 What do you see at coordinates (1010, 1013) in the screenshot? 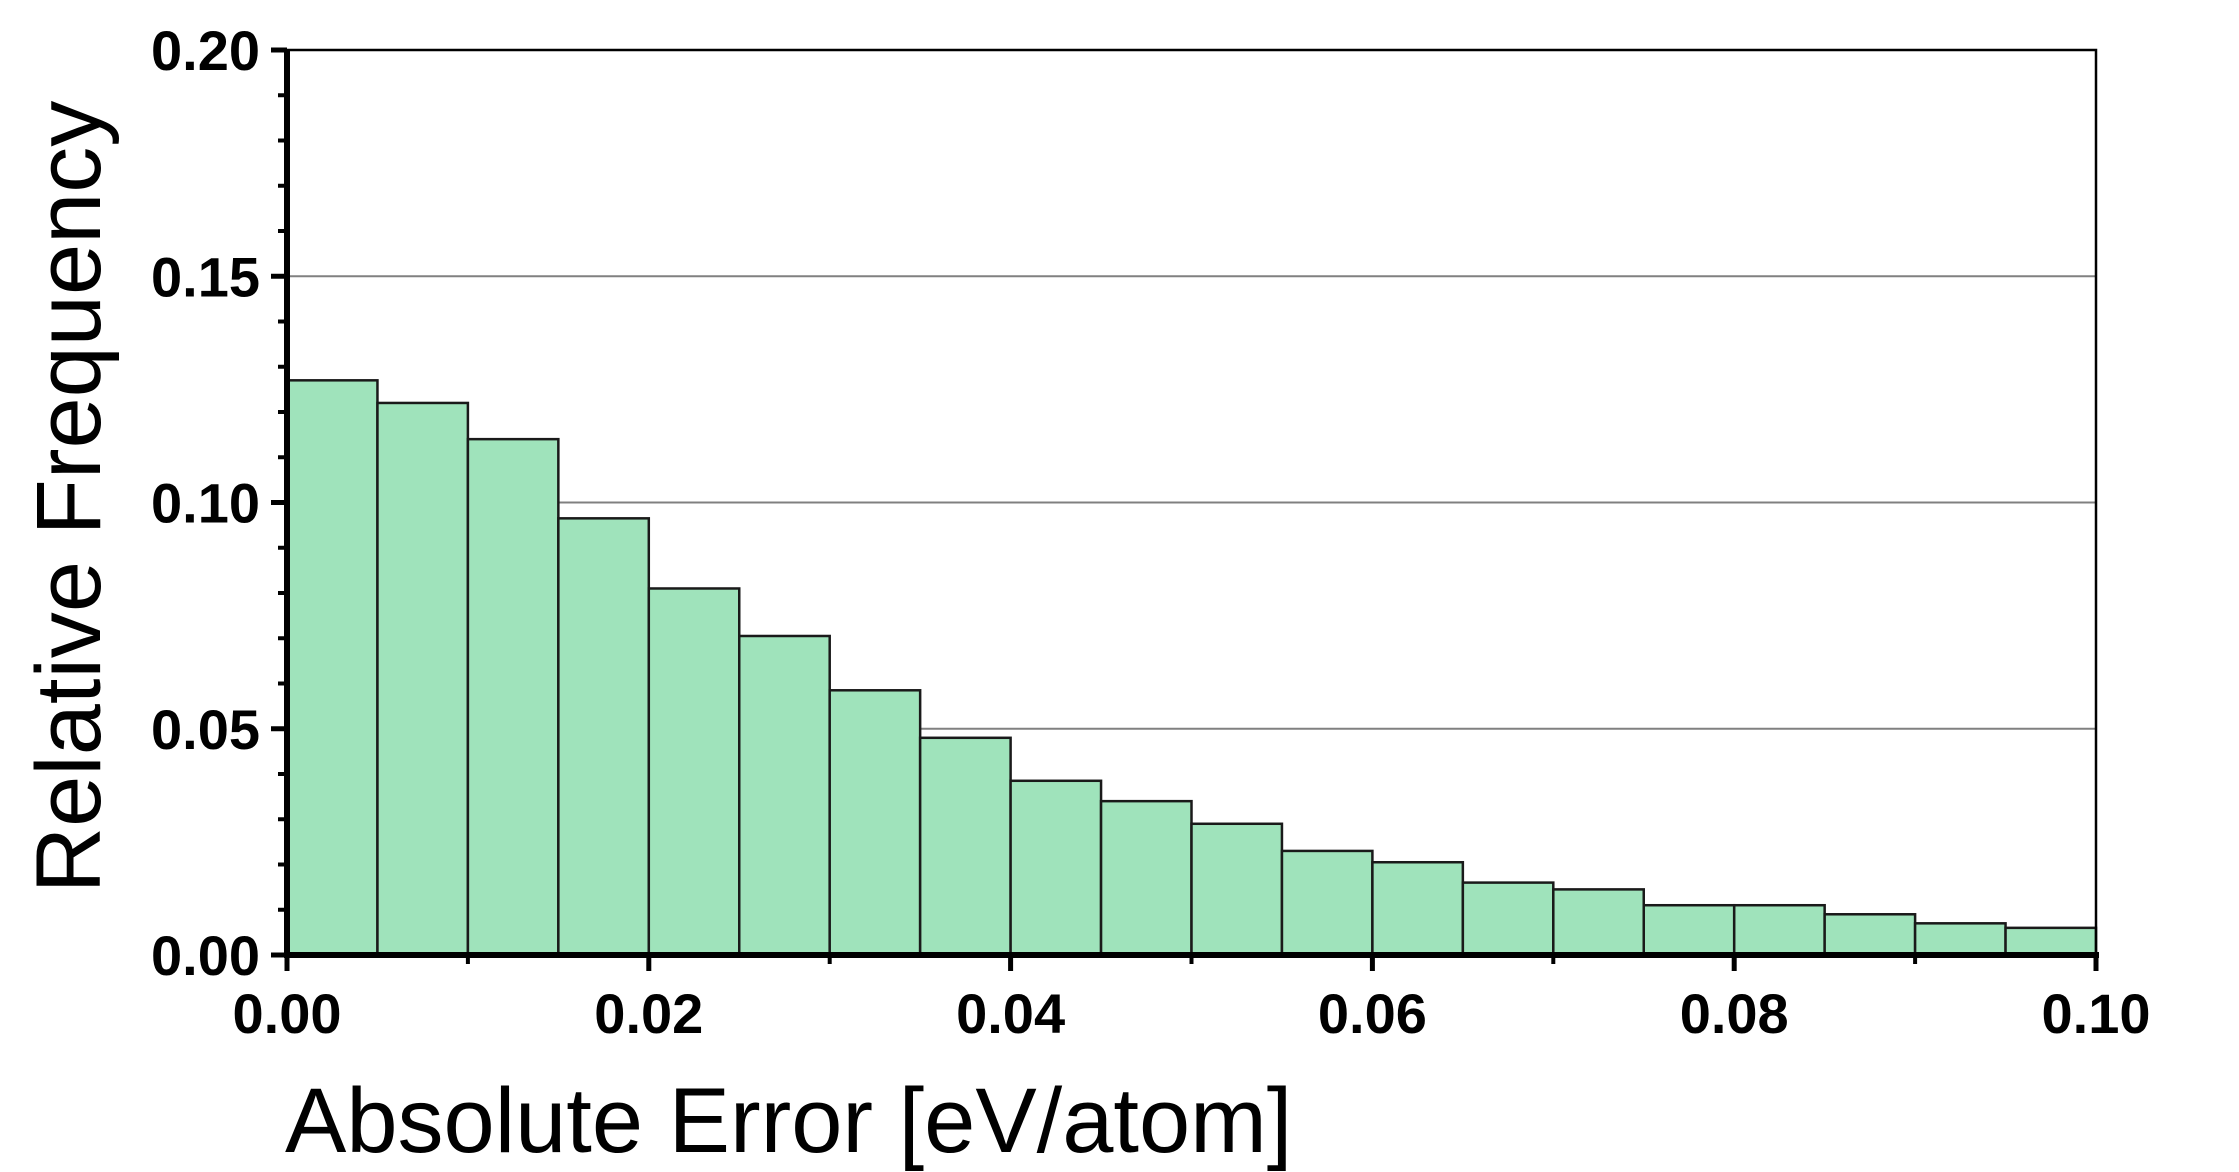
I see `x-tick-label-2: 0.04` at bounding box center [1010, 1013].